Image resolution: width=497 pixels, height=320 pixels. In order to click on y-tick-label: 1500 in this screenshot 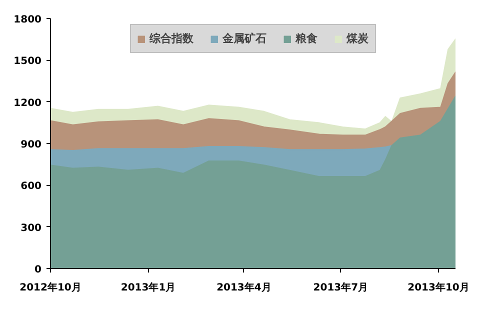, I will do `click(28, 62)`.